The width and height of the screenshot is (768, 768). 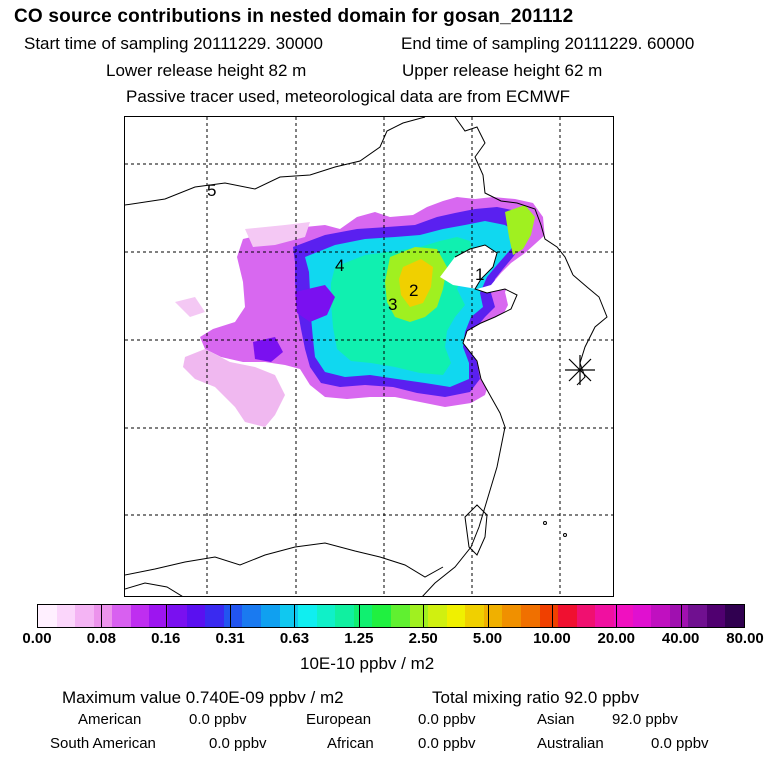 What do you see at coordinates (423, 638) in the screenshot?
I see `colorbar-tick-label: 2.50` at bounding box center [423, 638].